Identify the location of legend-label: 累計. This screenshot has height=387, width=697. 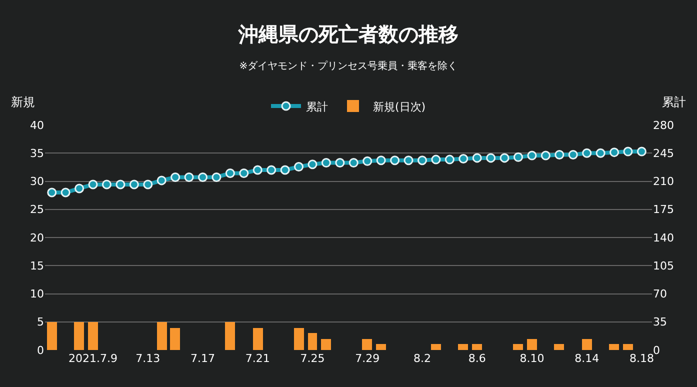
(317, 107).